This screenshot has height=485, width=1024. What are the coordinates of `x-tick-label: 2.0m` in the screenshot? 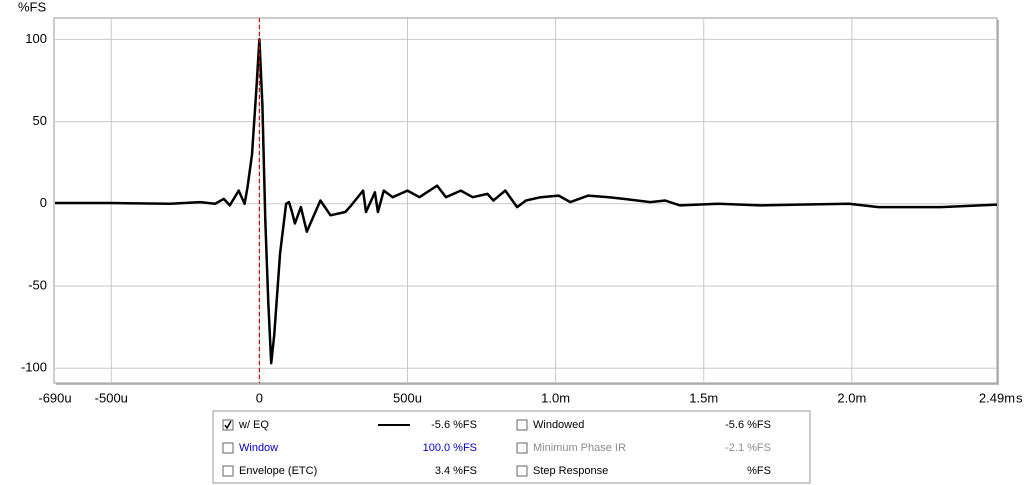 It's located at (851, 397).